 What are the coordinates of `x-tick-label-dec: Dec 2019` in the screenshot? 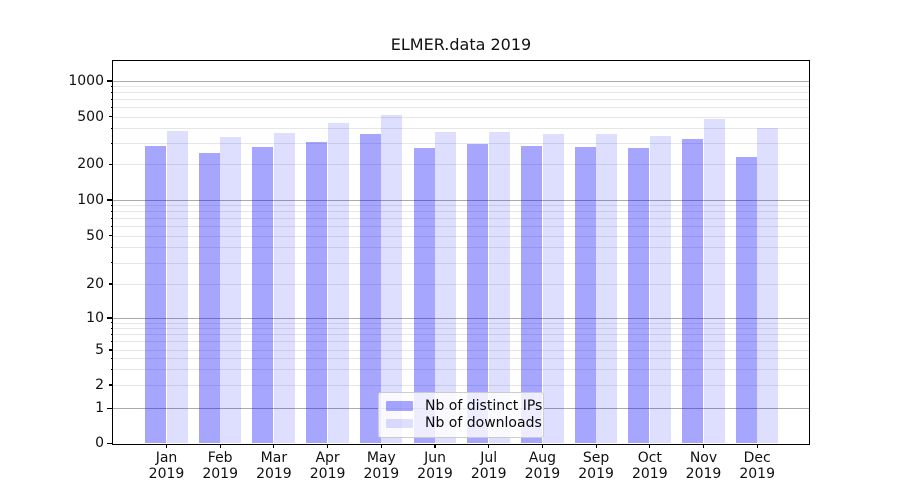 It's located at (757, 466).